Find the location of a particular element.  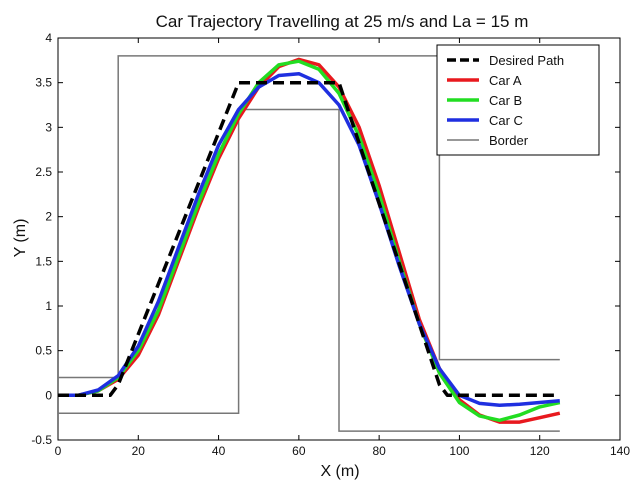

y-tick-label: 1 is located at coordinates (48, 306).